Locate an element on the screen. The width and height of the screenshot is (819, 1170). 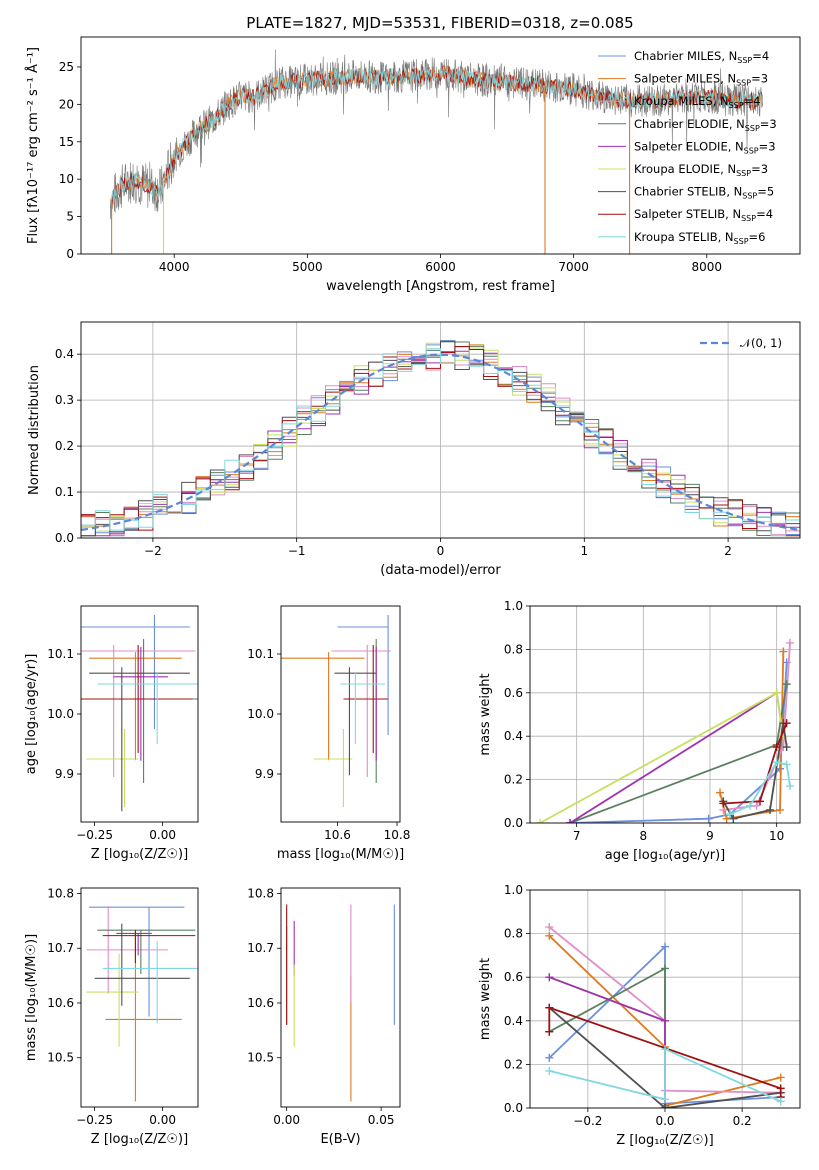
x-axis-label: (data-model)/error is located at coordinates (440, 570).